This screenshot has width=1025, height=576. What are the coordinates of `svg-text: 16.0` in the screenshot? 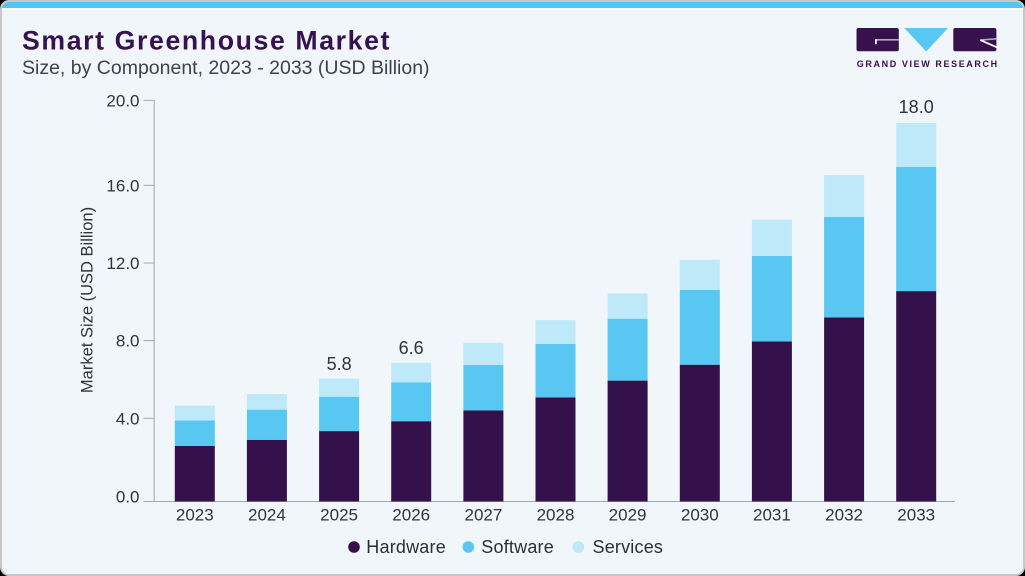 It's located at (122, 185).